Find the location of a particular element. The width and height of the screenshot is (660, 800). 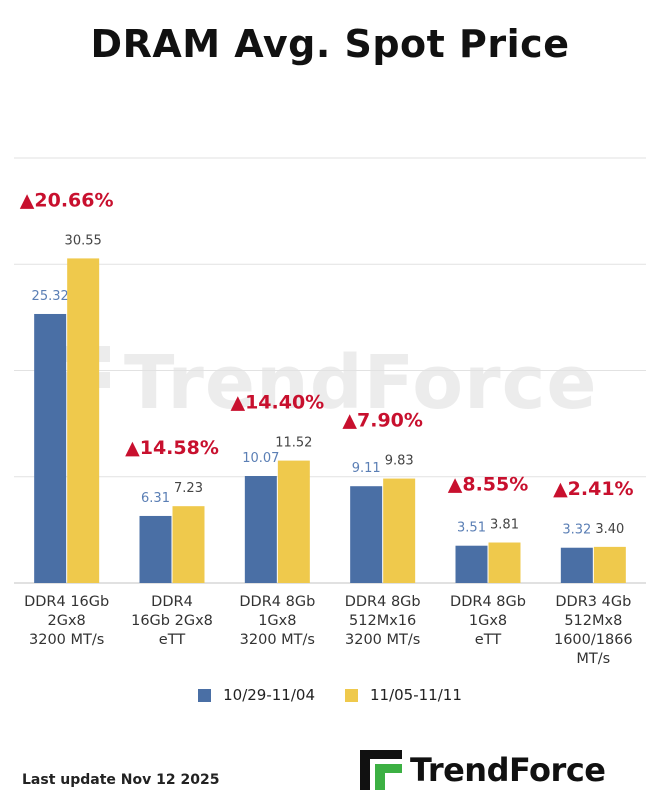

brand-name: TrendForce is located at coordinates (508, 770).